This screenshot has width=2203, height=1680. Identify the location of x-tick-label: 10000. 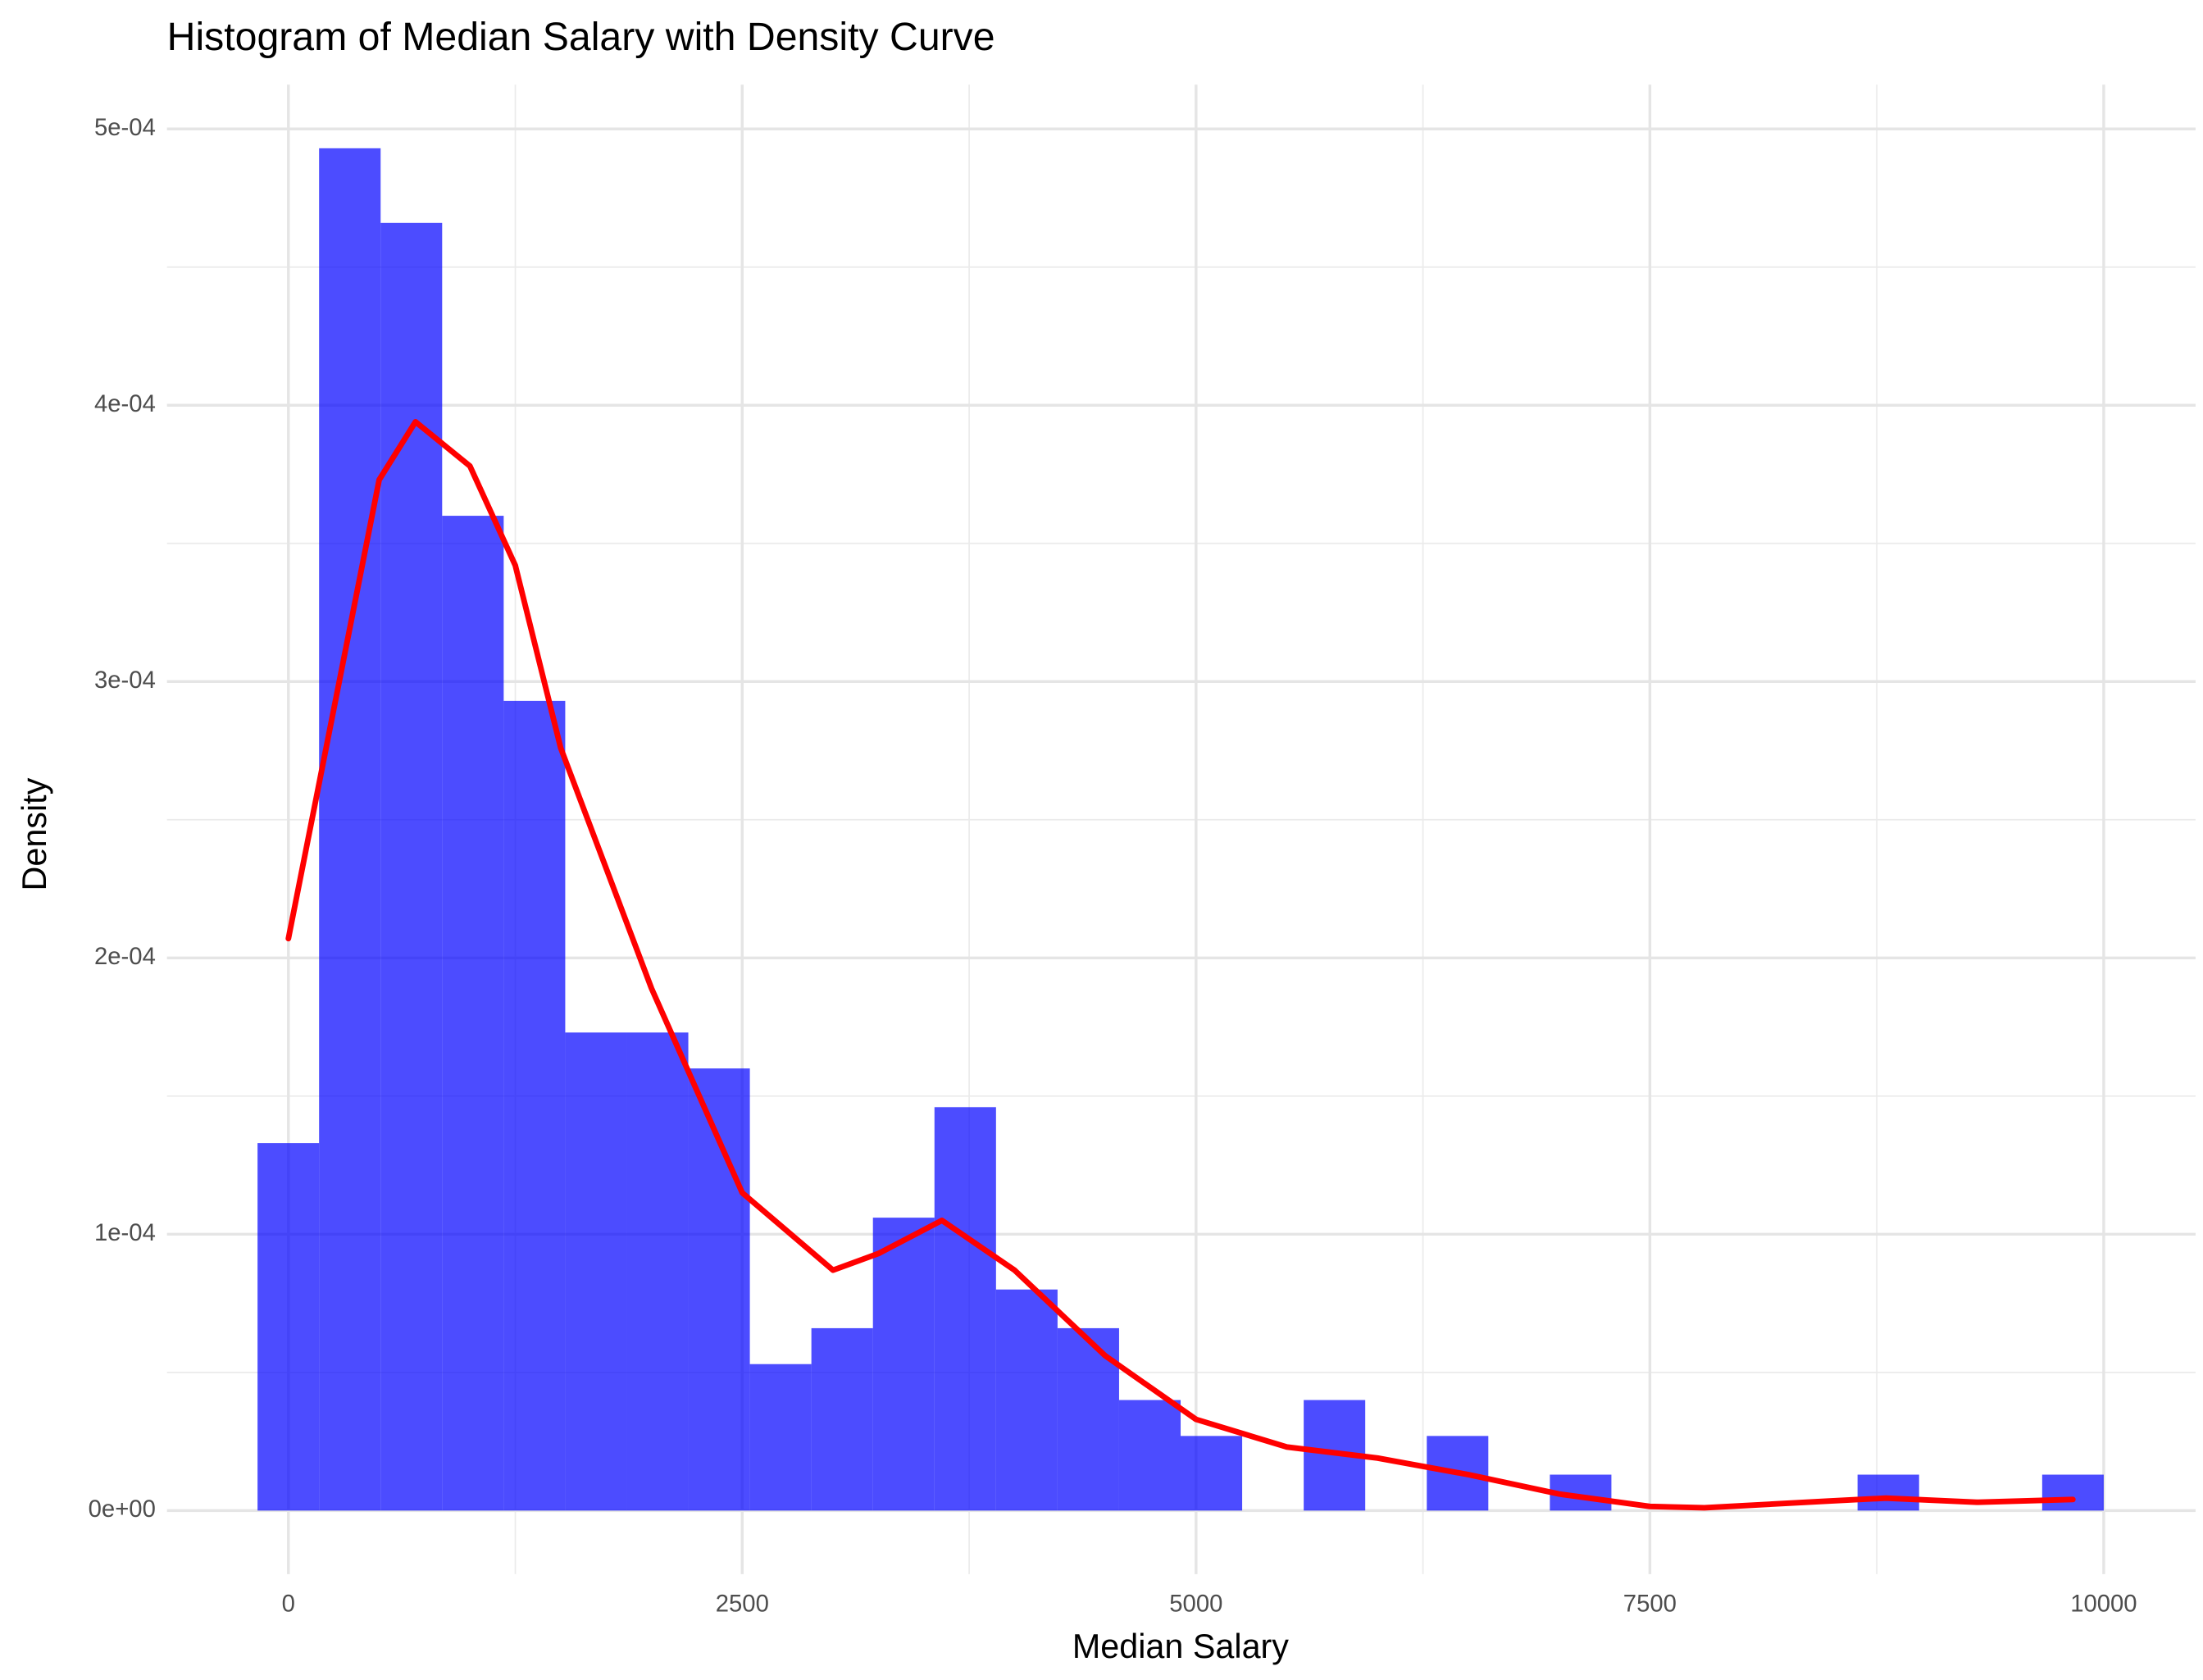
(2103, 1604).